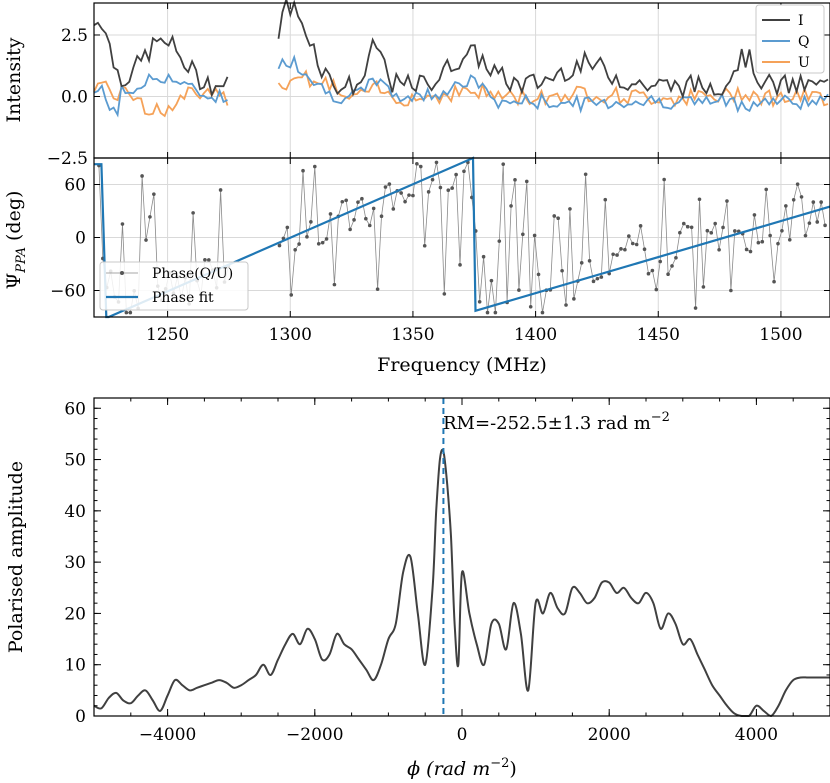 This screenshot has height=783, width=830. Describe the element at coordinates (75, 563) in the screenshot. I see `amplitude-y-tick-label: 30` at that location.